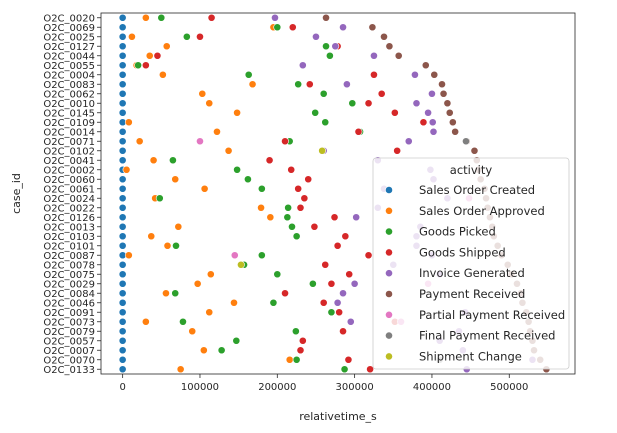 This screenshot has width=617, height=433. What do you see at coordinates (472, 294) in the screenshot?
I see `legend-entry: Payment Received` at bounding box center [472, 294].